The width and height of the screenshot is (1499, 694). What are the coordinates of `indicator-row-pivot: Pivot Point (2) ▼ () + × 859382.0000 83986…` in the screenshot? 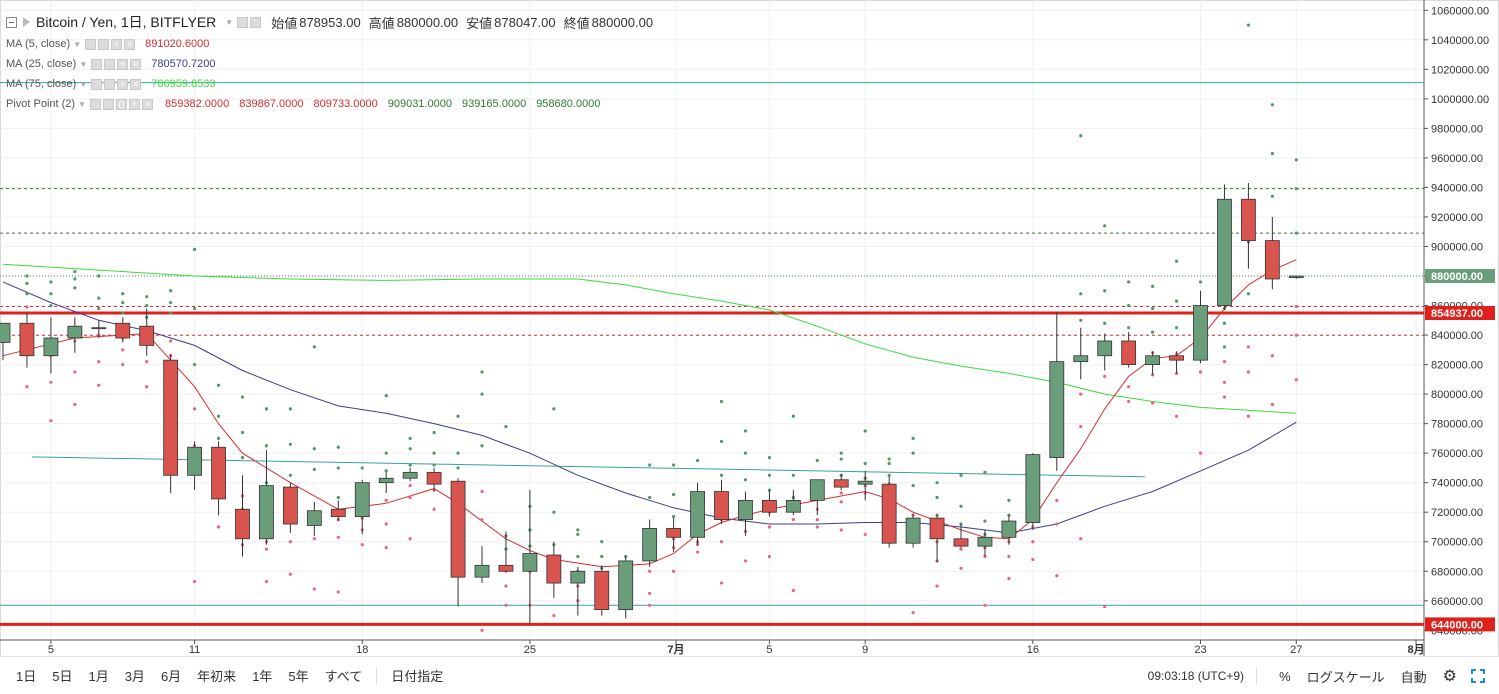 It's located at (329, 104).